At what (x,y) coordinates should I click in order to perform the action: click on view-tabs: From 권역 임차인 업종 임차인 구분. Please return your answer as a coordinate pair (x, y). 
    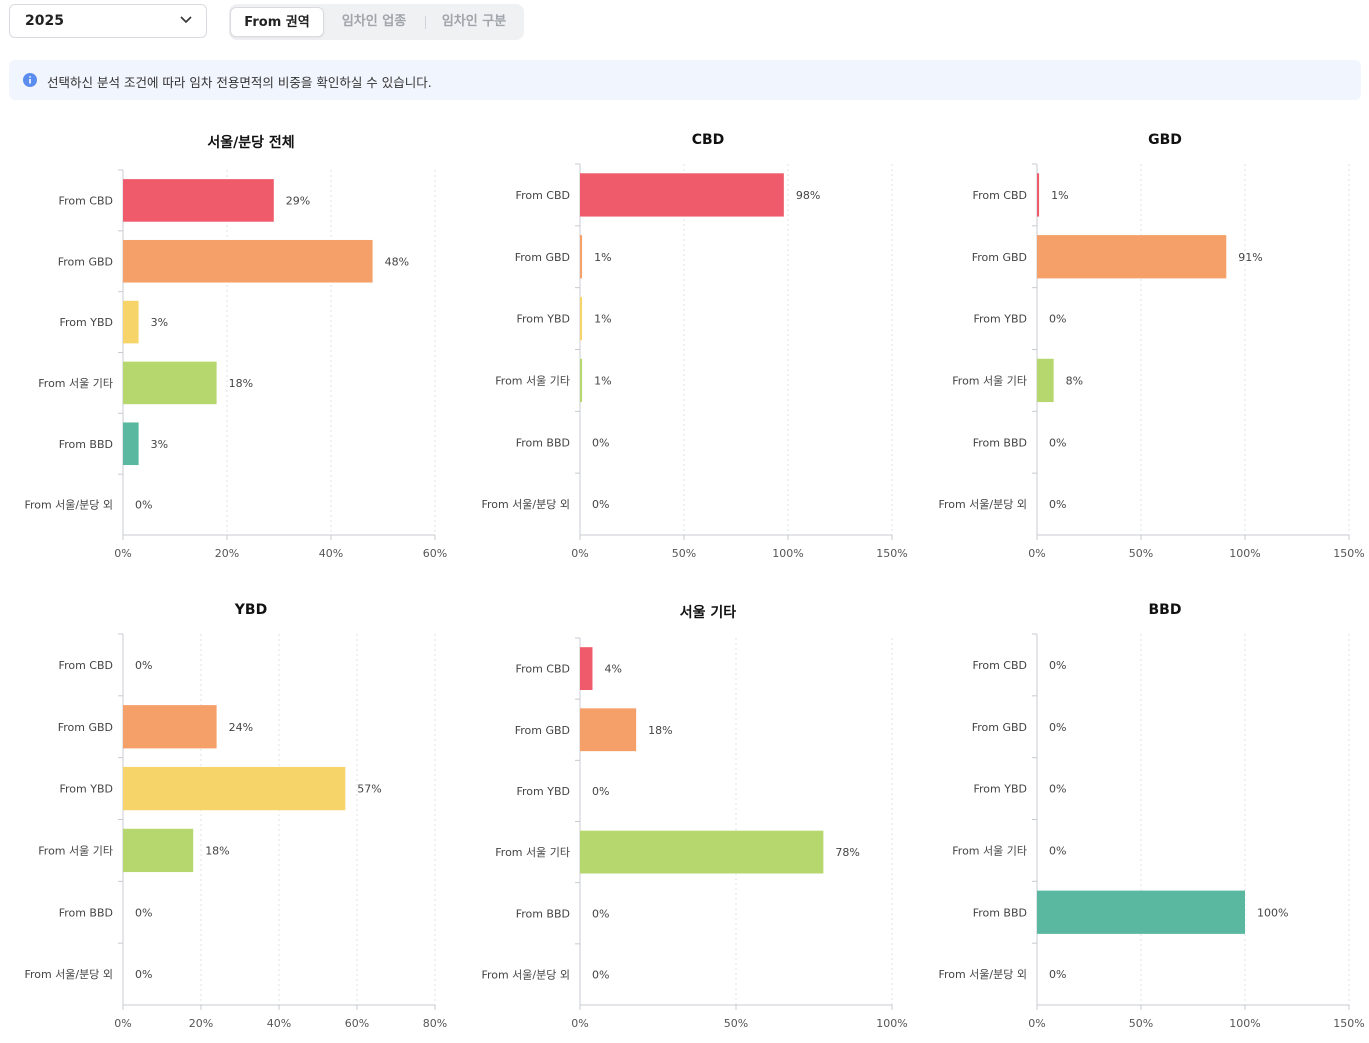
    Looking at the image, I should click on (376, 22).